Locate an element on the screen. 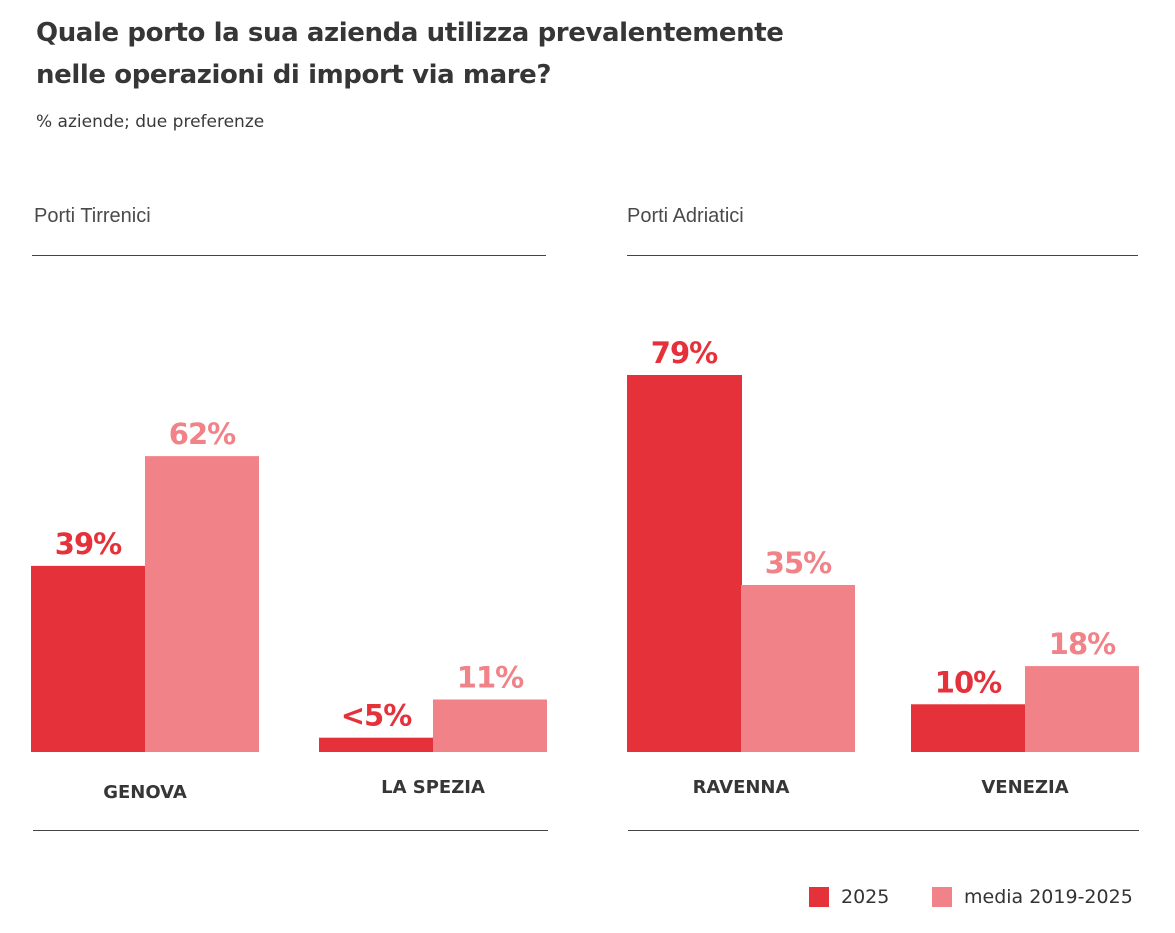 The height and width of the screenshot is (933, 1175). chart-subtitle: % aziende; due preferenze is located at coordinates (150, 122).